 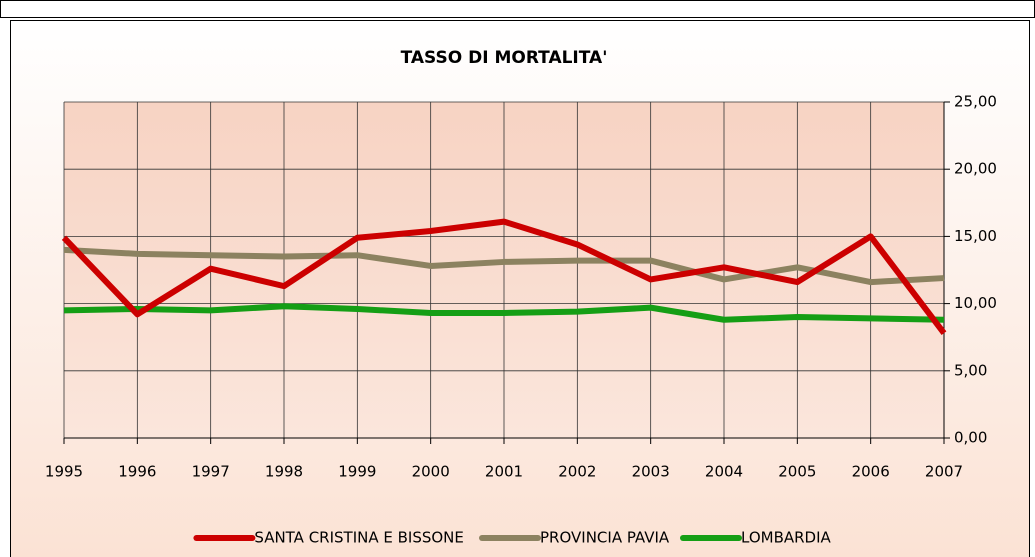 I want to click on x-tick-label: 2000, so click(x=431, y=472).